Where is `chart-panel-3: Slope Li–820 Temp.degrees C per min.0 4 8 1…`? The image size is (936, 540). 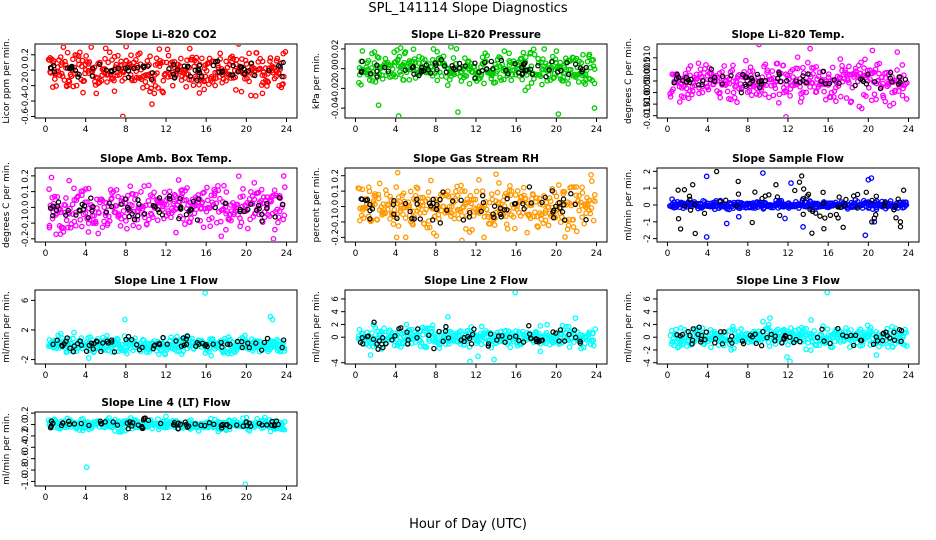
chart-panel-3: Slope Li–820 Temp.degrees C per min.0 4 8 1… is located at coordinates (772, 82).